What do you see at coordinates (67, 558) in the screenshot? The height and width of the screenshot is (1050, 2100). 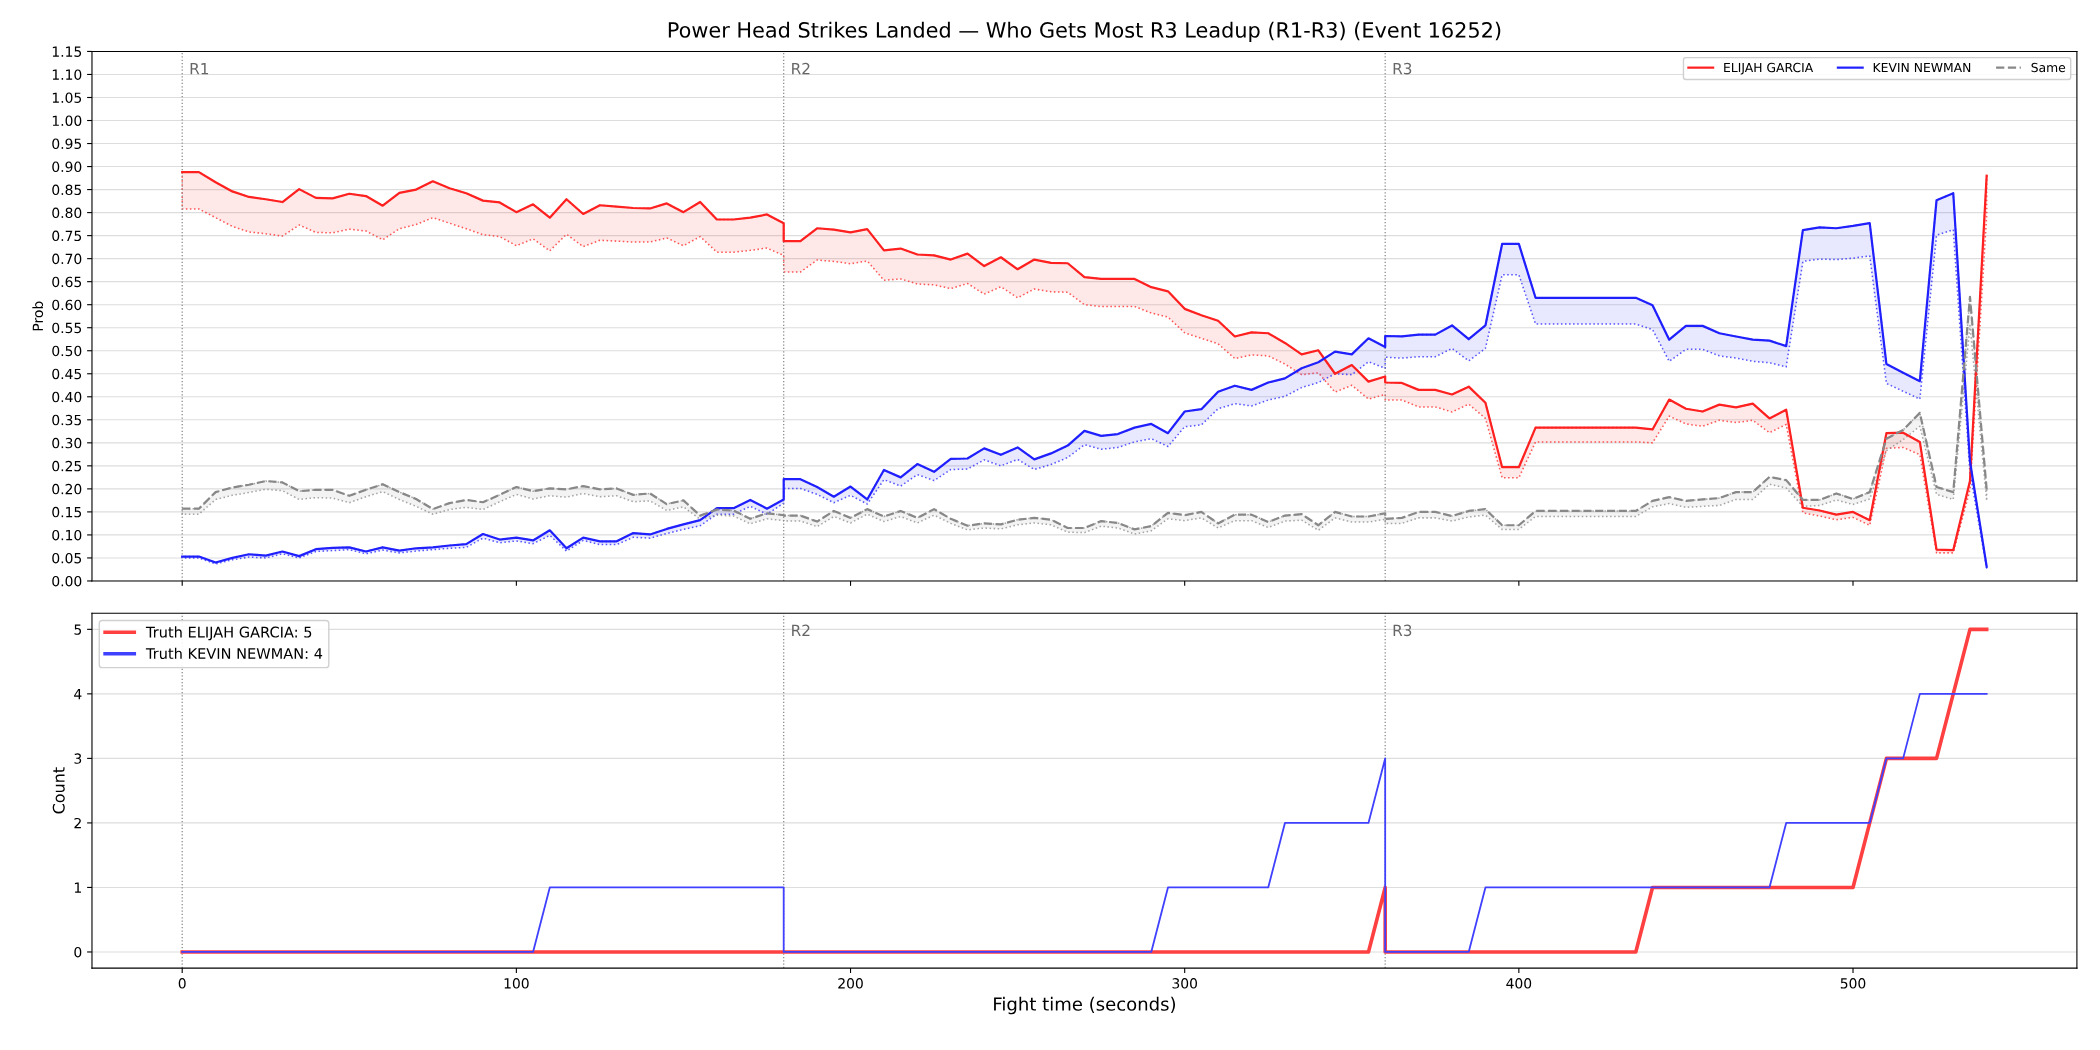 I see `y-tick-label: 0.05` at bounding box center [67, 558].